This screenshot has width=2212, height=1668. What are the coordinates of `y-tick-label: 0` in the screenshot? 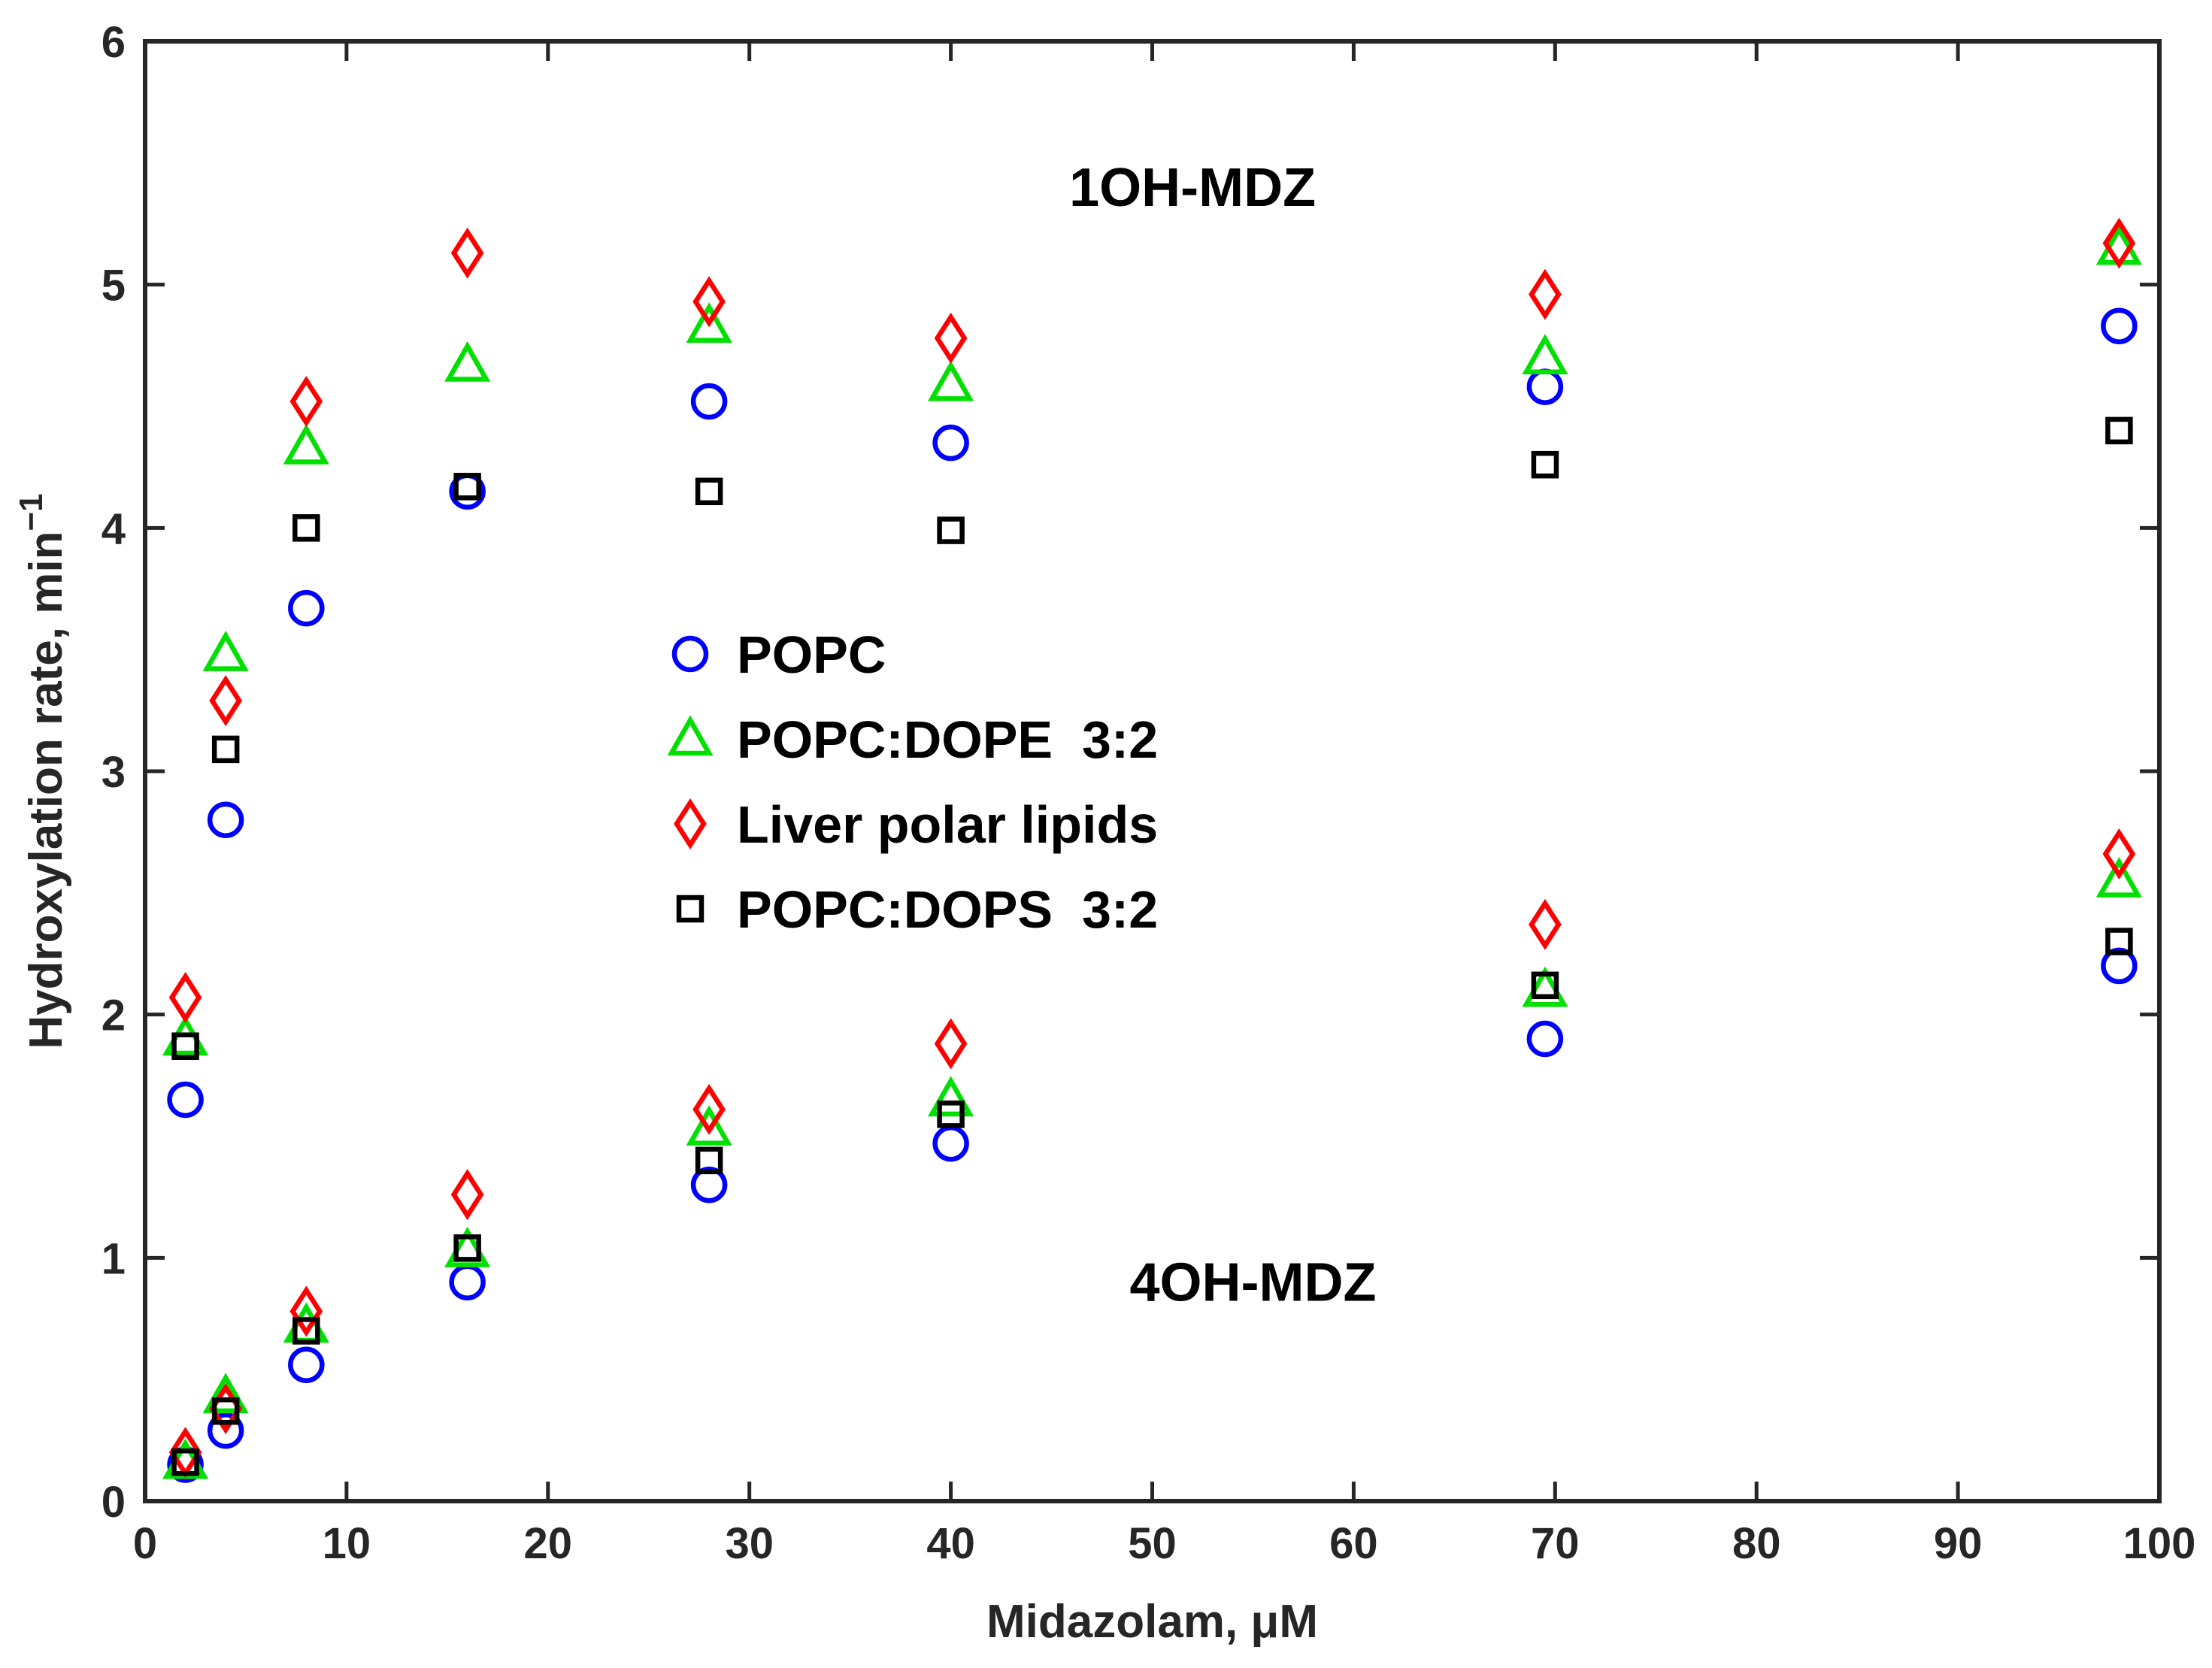 It's located at (114, 1502).